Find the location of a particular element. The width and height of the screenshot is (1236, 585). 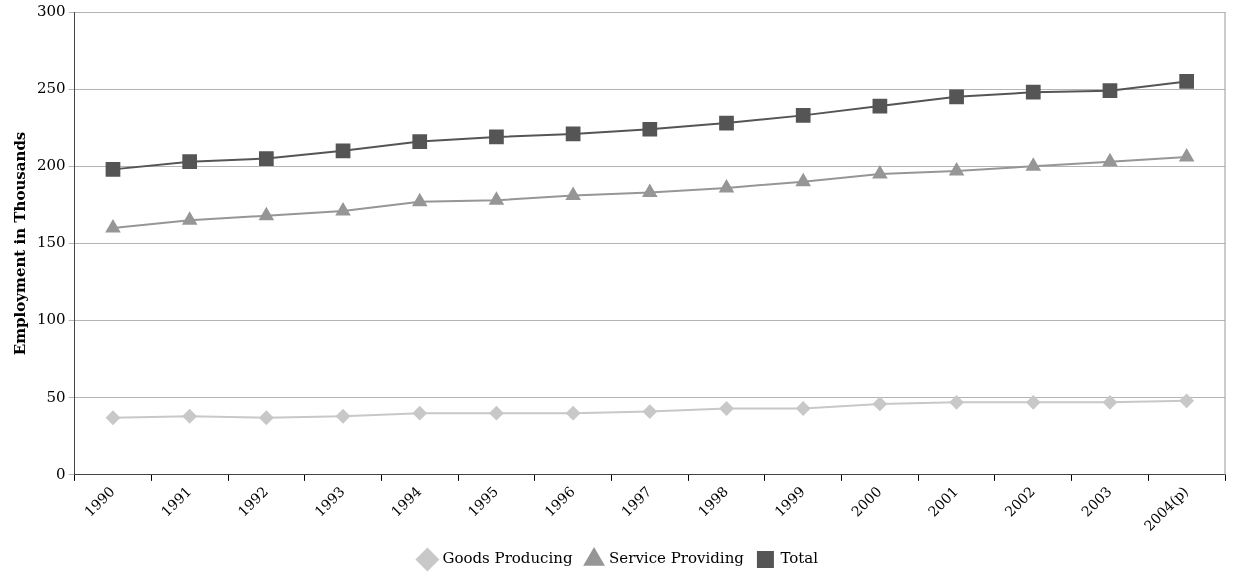

y-axis-title: Employment in Thousands is located at coordinates (19, 243).